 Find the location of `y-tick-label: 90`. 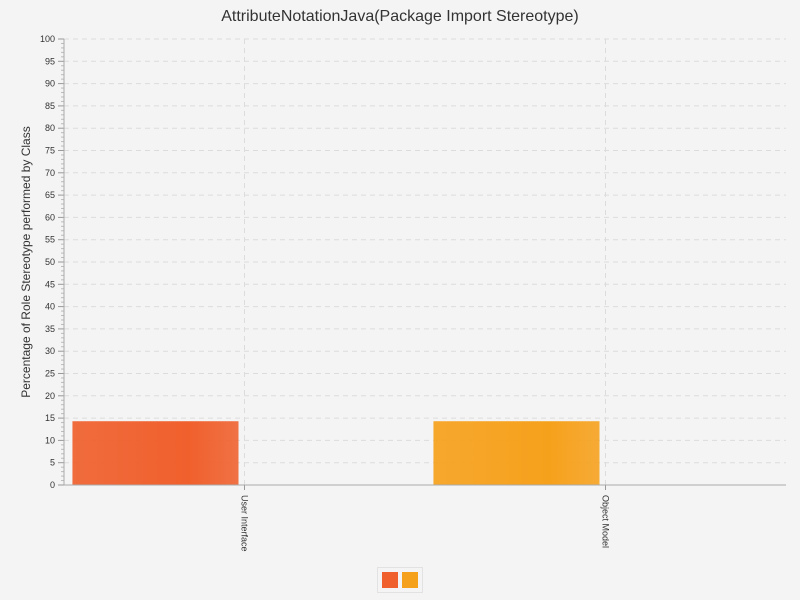

y-tick-label: 90 is located at coordinates (50, 84).